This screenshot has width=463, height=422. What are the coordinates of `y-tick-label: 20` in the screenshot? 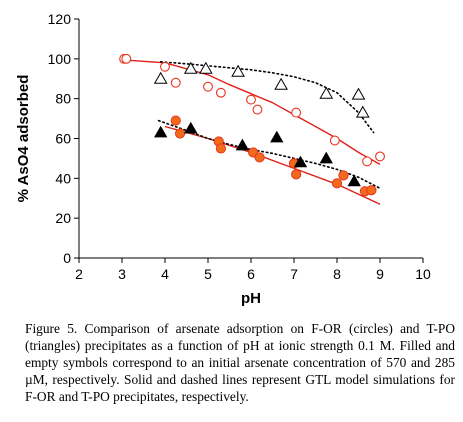 It's located at (63, 218).